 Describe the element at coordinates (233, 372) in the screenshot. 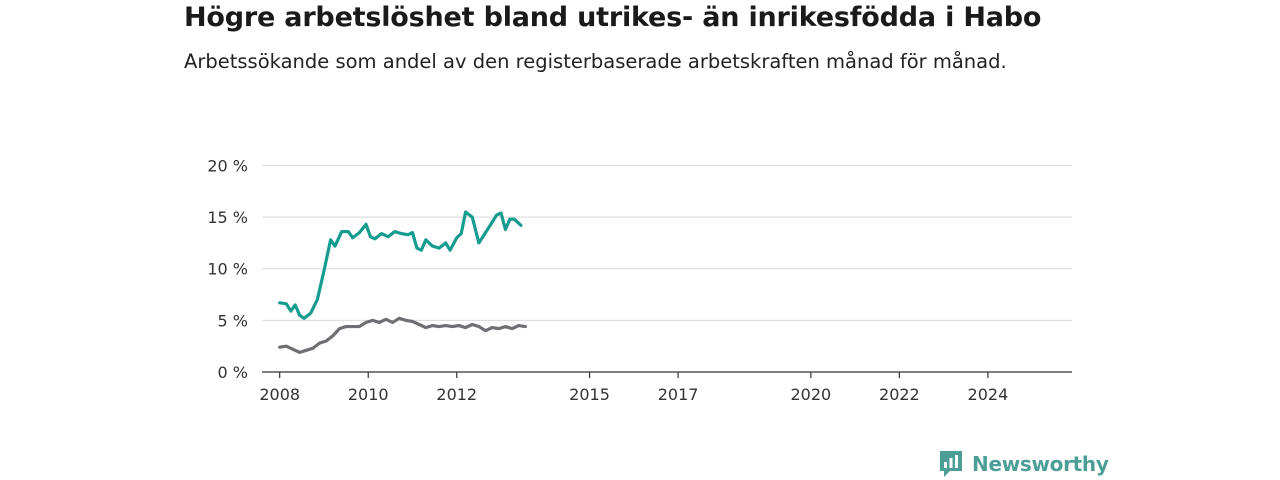

I see `y-tick-label: 0 %` at that location.